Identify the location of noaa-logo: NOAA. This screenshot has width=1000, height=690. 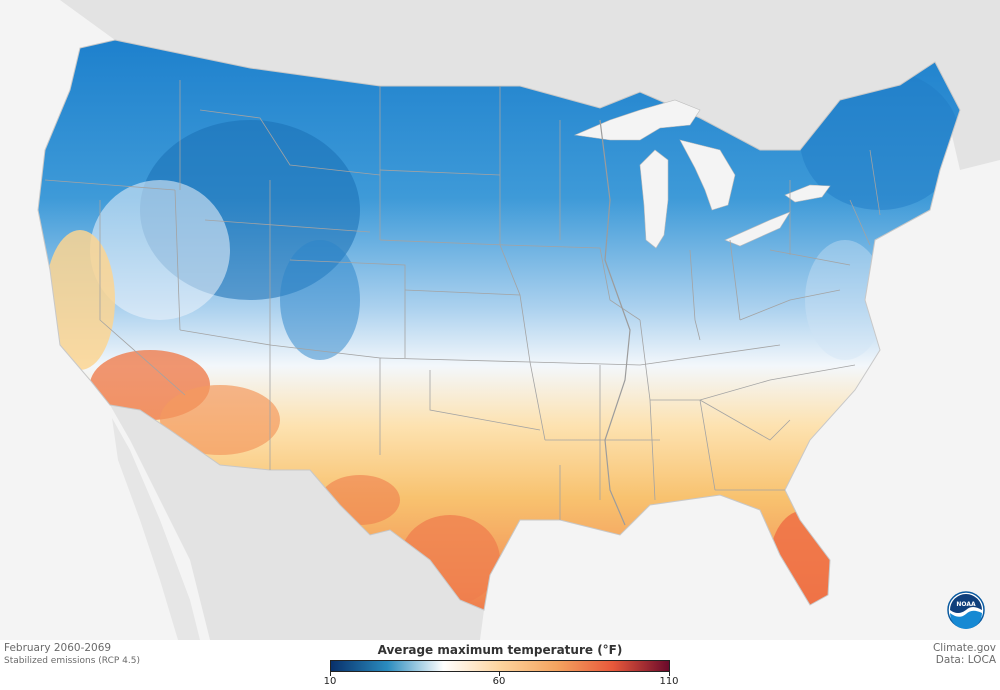
(966, 610).